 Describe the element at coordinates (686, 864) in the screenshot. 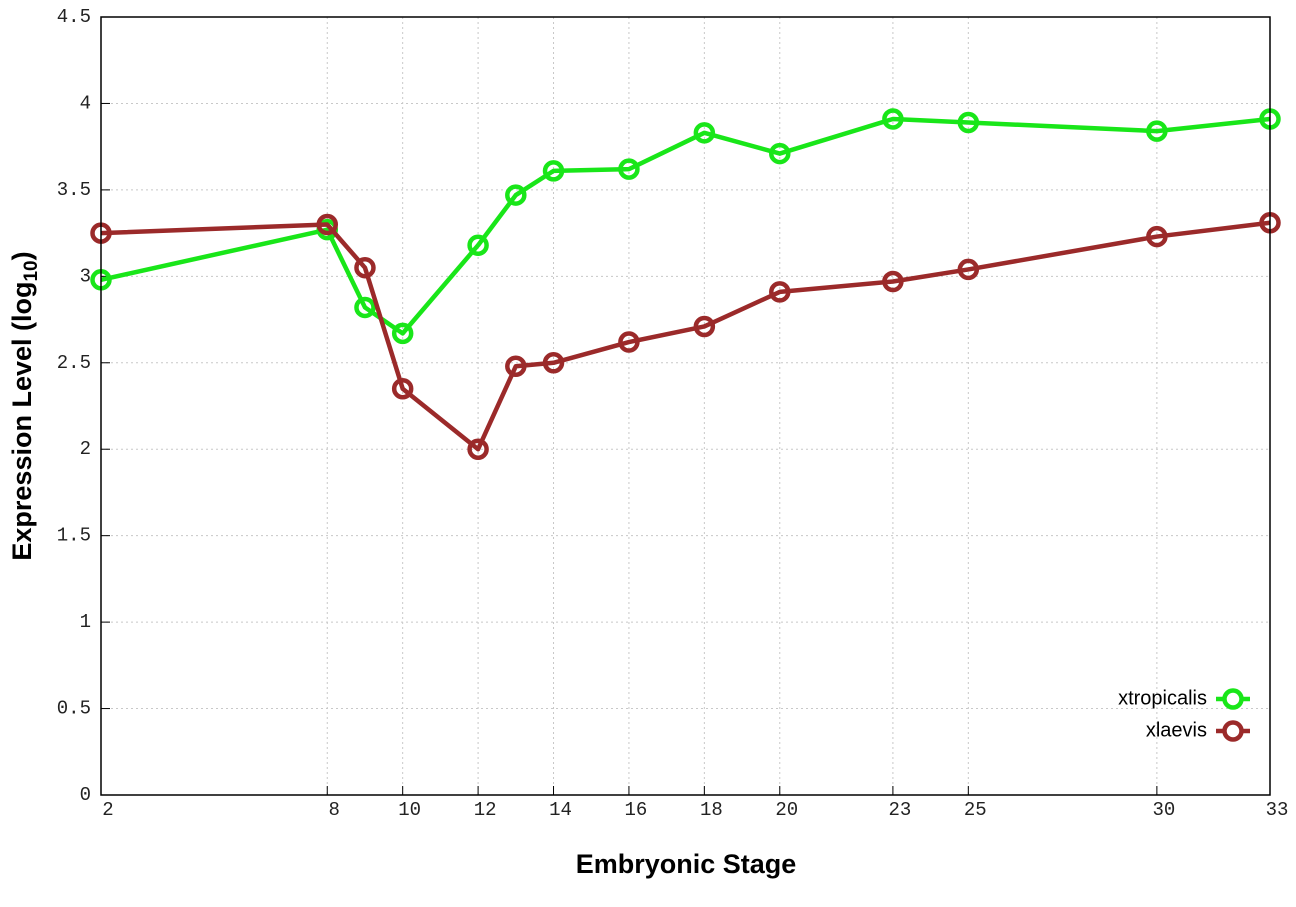

I see `x-axis-label: Embryonic Stage` at that location.